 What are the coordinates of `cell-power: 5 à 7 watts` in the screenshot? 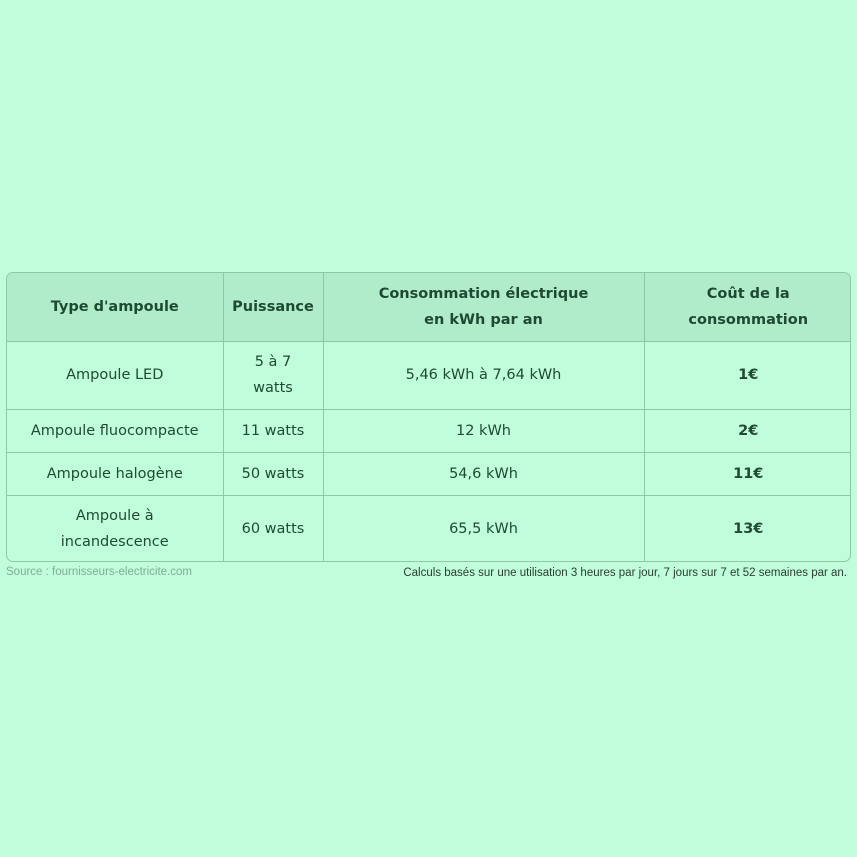 It's located at (273, 375).